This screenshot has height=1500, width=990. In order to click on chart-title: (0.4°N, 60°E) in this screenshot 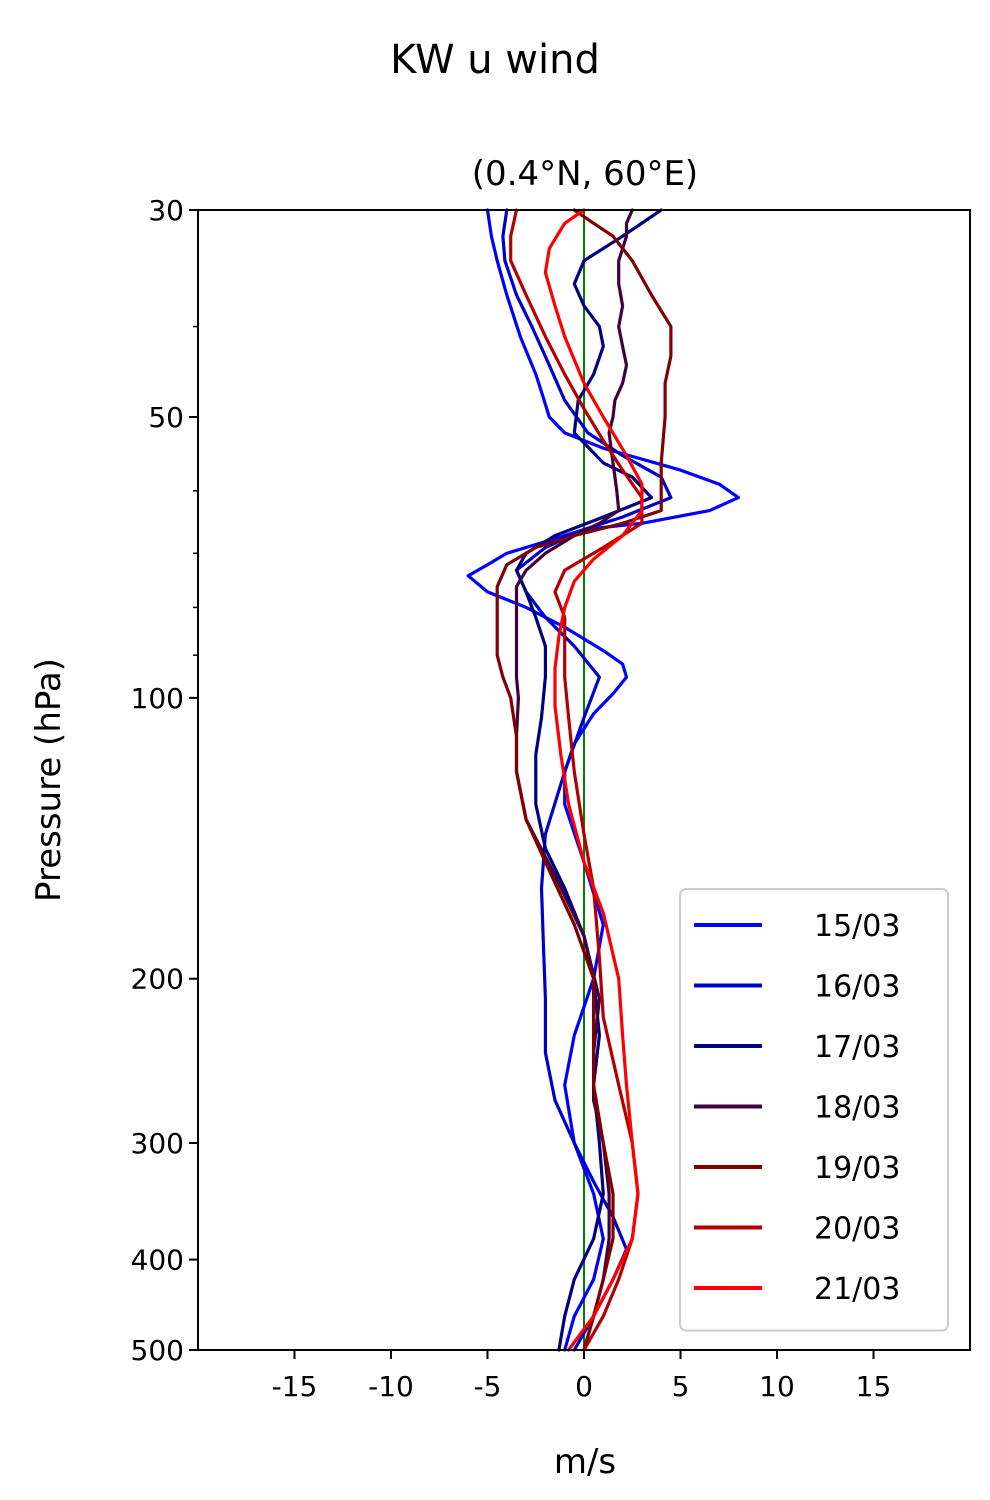, I will do `click(585, 174)`.